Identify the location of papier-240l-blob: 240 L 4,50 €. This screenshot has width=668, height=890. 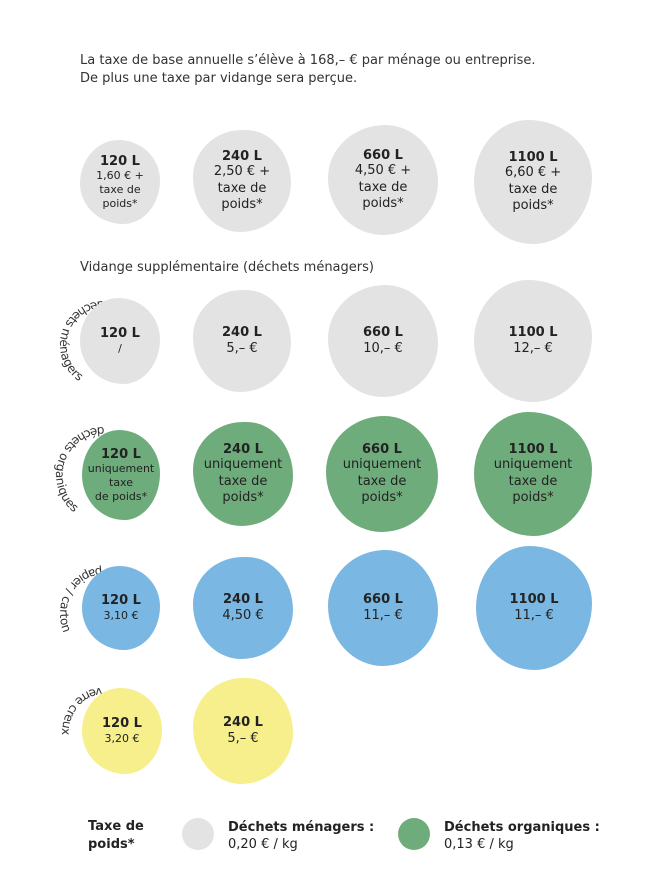
(243, 608).